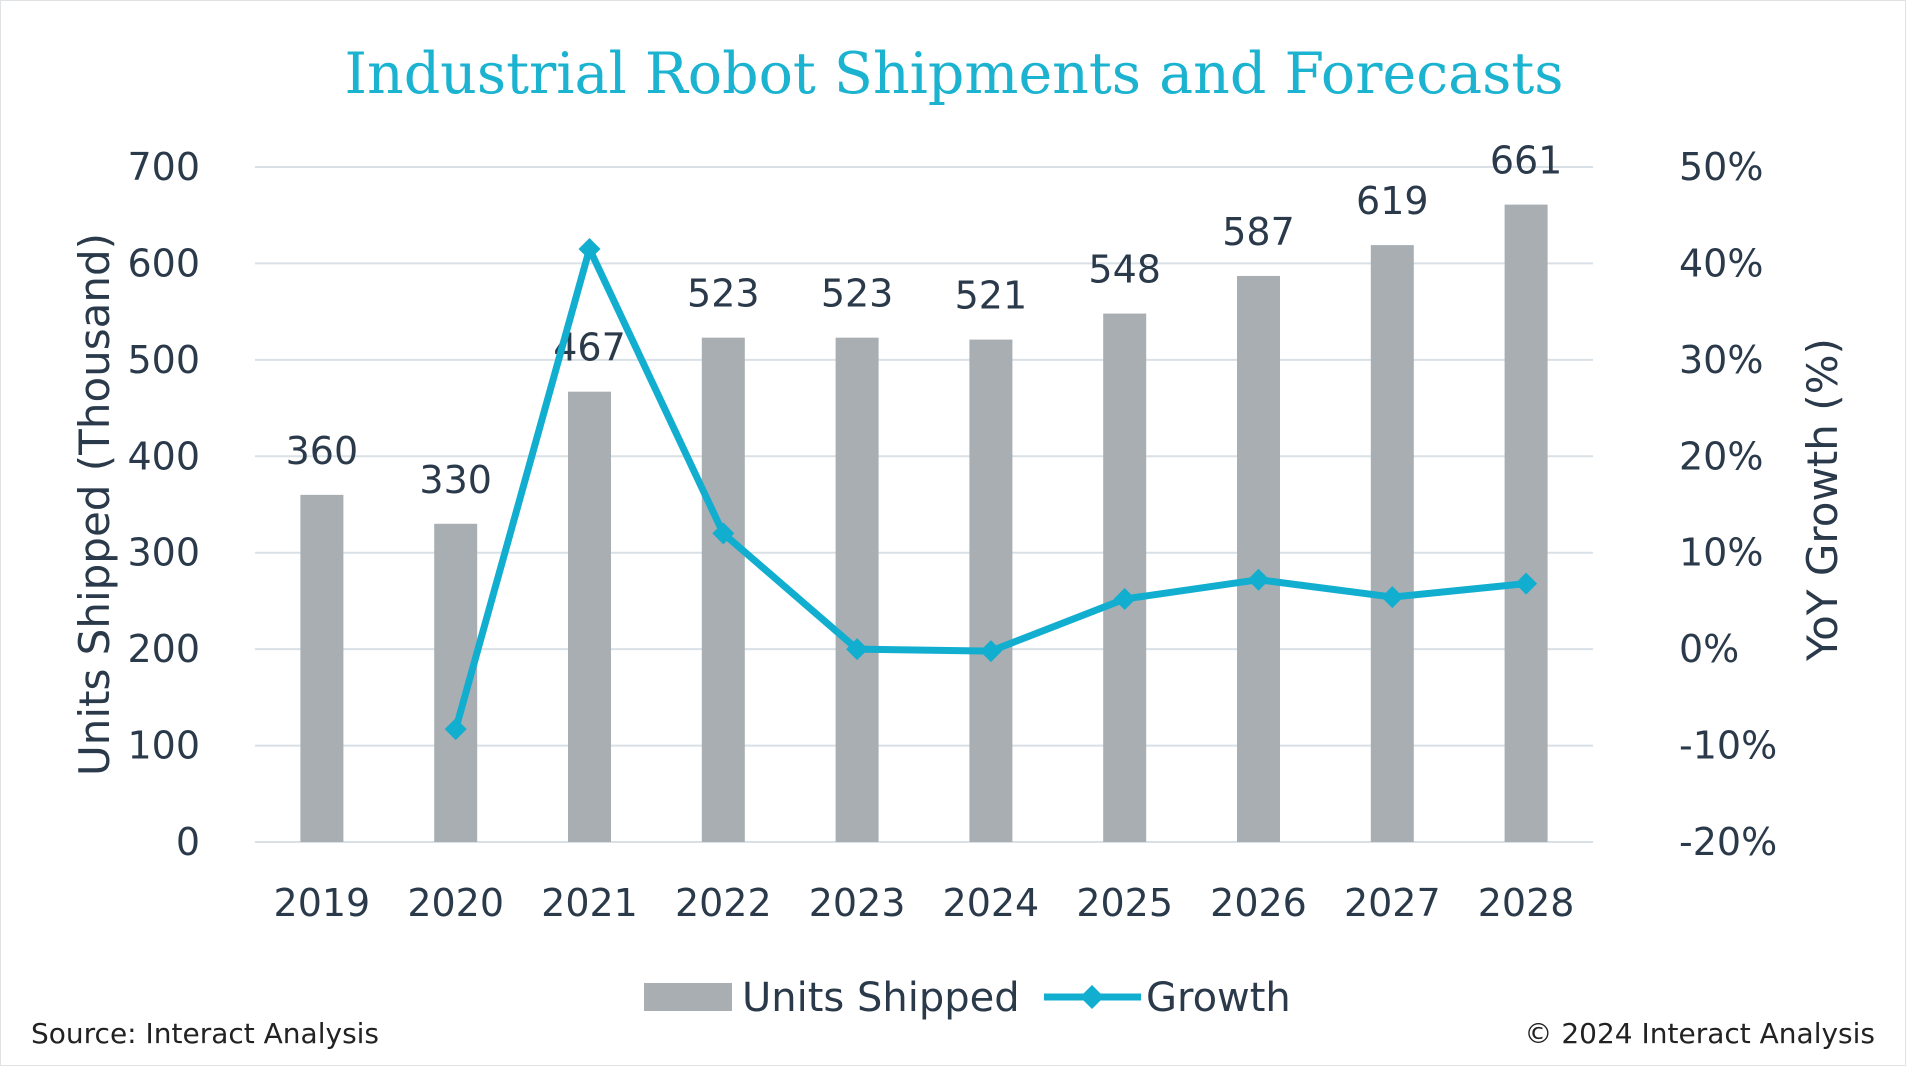  What do you see at coordinates (1218, 998) in the screenshot?
I see `legend-label-growth: Growth` at bounding box center [1218, 998].